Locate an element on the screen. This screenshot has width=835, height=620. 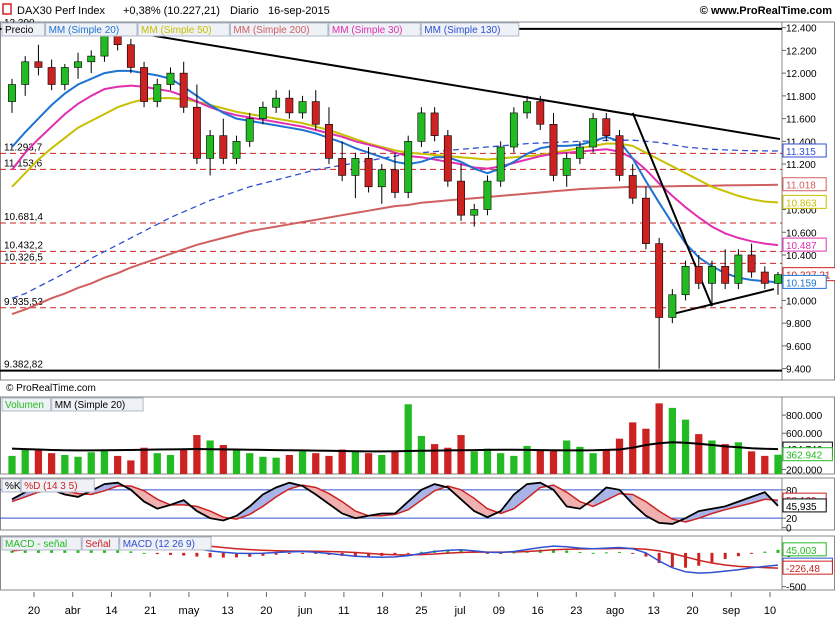
trendline-support is located at coordinates (723, 302).